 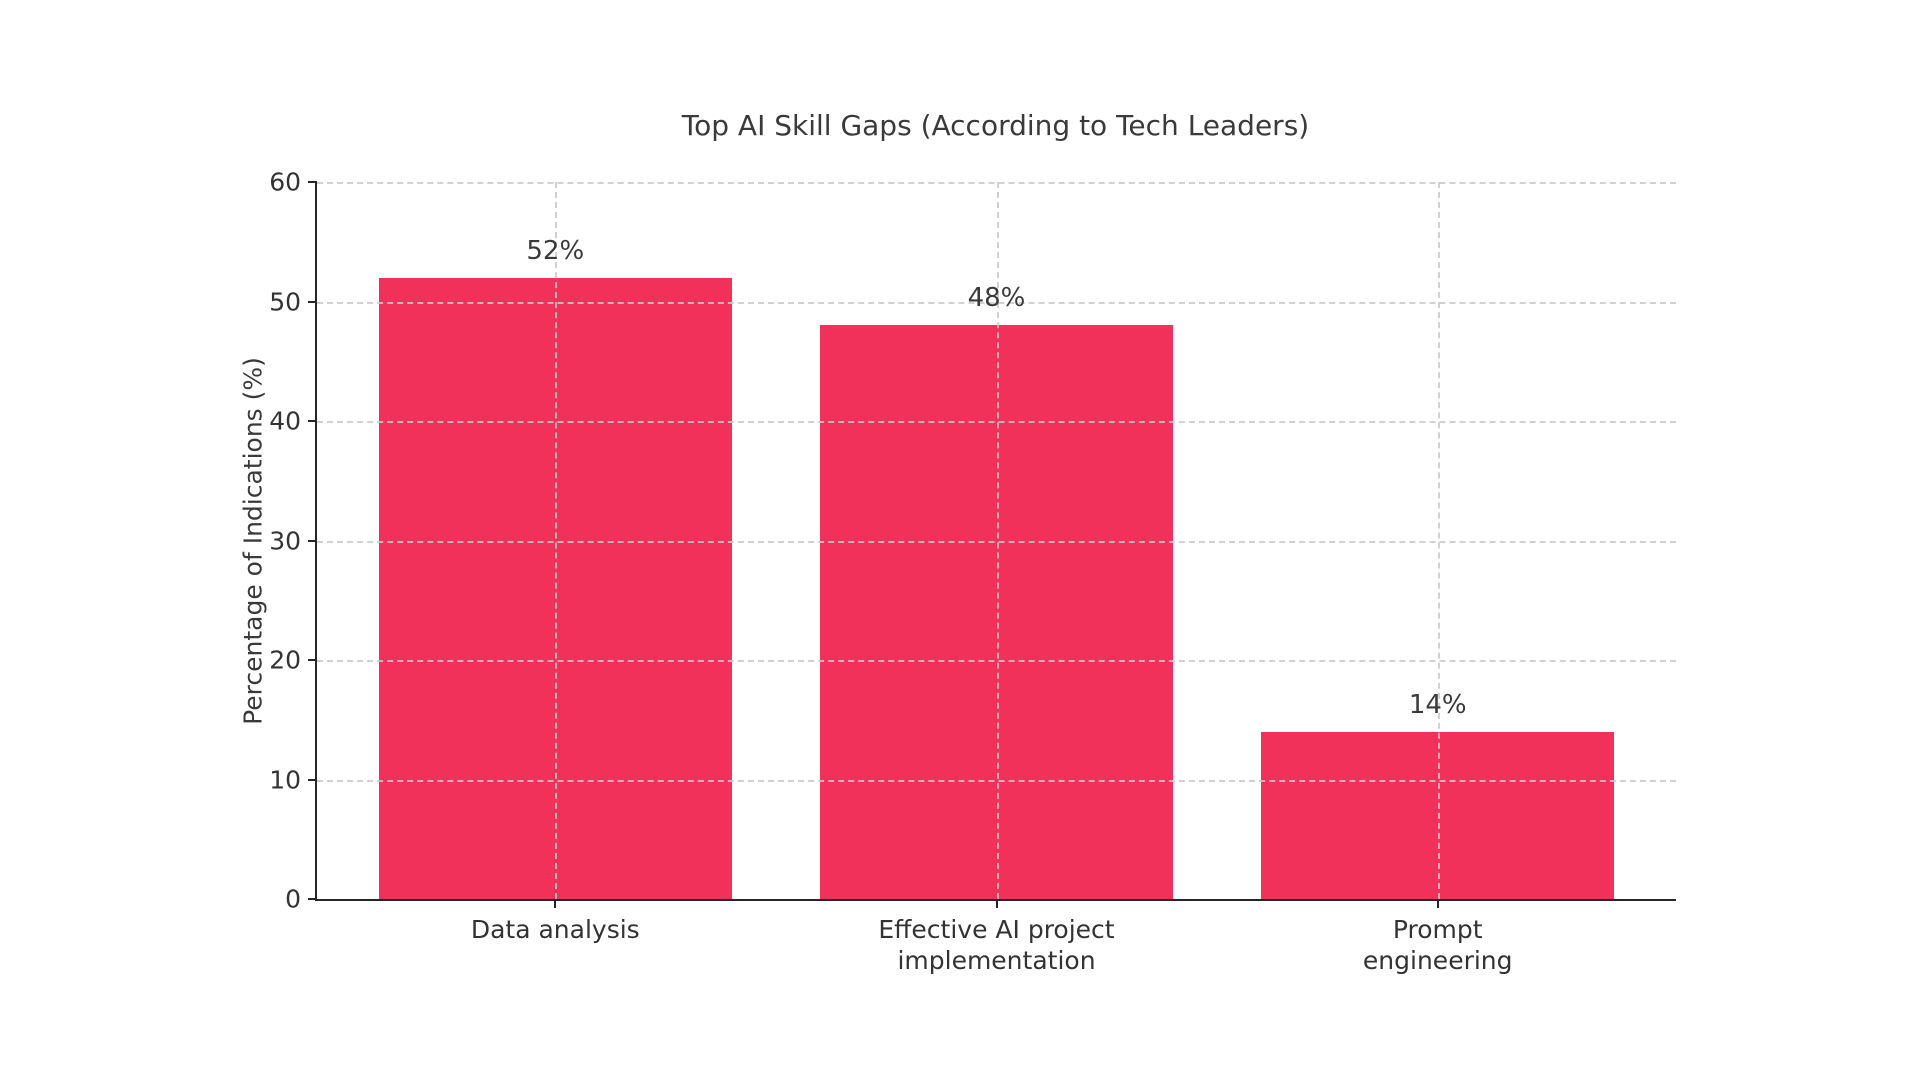 What do you see at coordinates (1437, 704) in the screenshot?
I see `bar-value-label: 14%` at bounding box center [1437, 704].